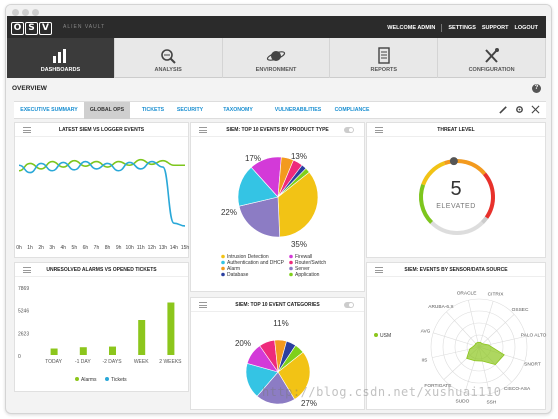 The width and height of the screenshot is (558, 419). I want to click on x-tick-label: 3h, so click(52, 248).